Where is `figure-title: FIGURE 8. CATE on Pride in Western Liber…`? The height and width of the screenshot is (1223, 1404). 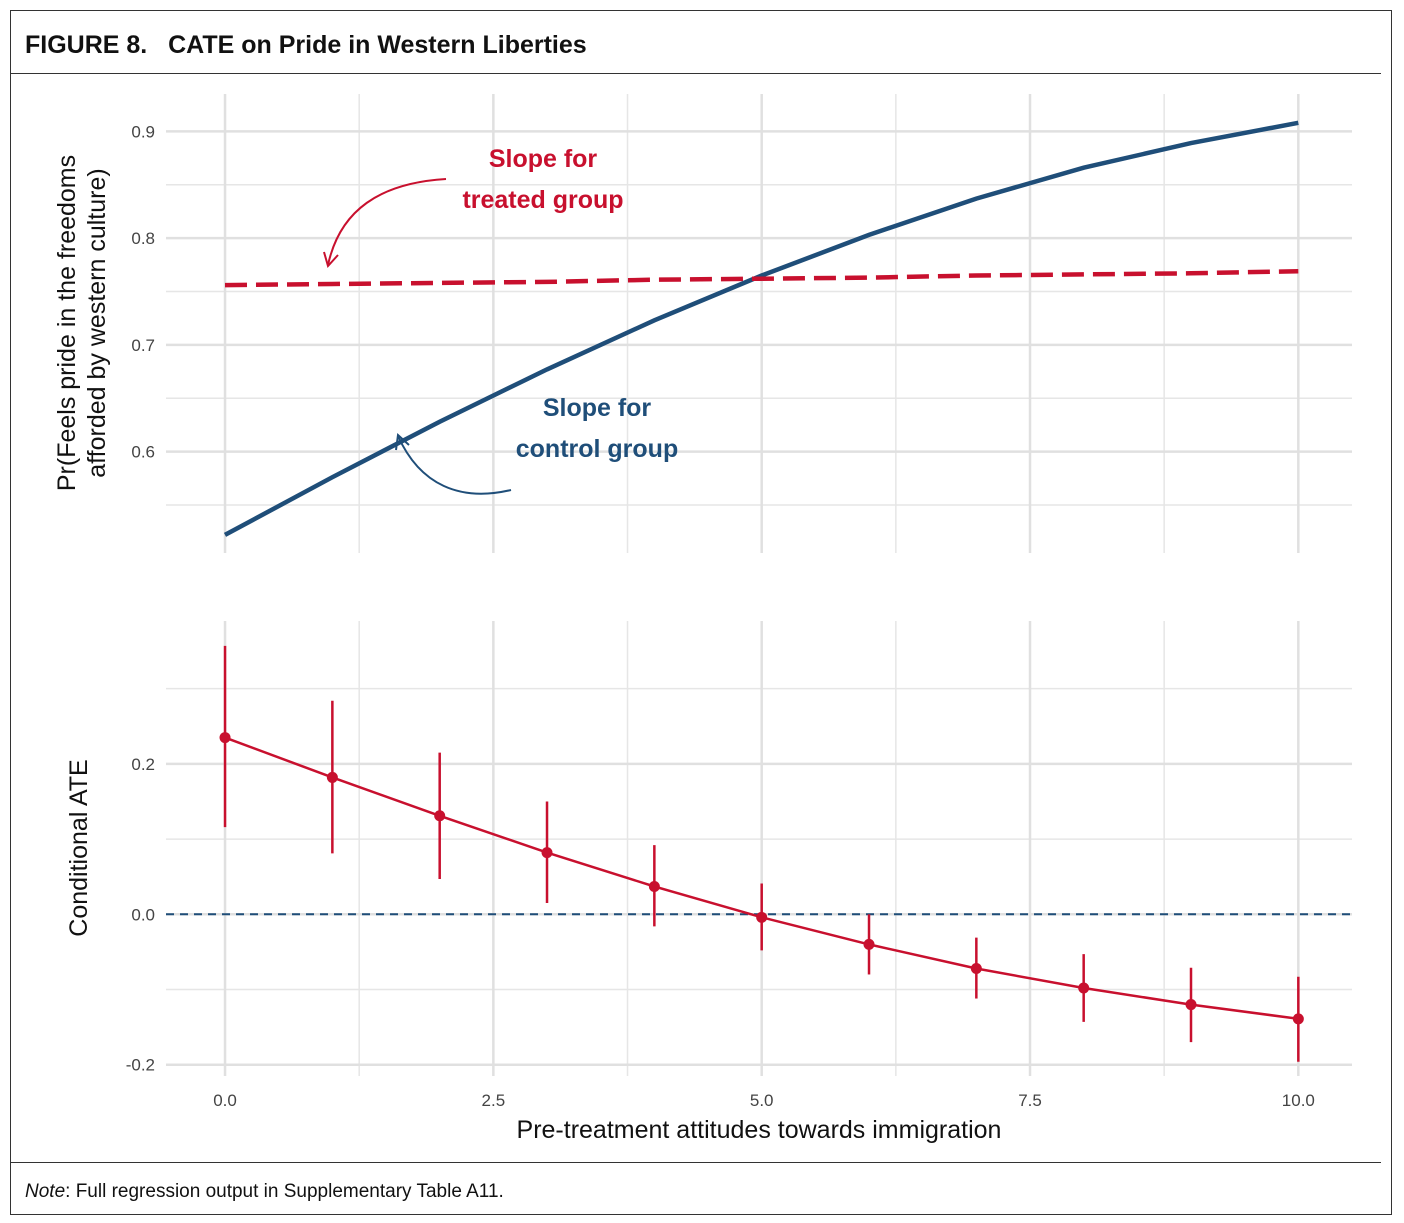
figure-title: FIGURE 8. CATE on Pride in Western Liber… is located at coordinates (306, 45).